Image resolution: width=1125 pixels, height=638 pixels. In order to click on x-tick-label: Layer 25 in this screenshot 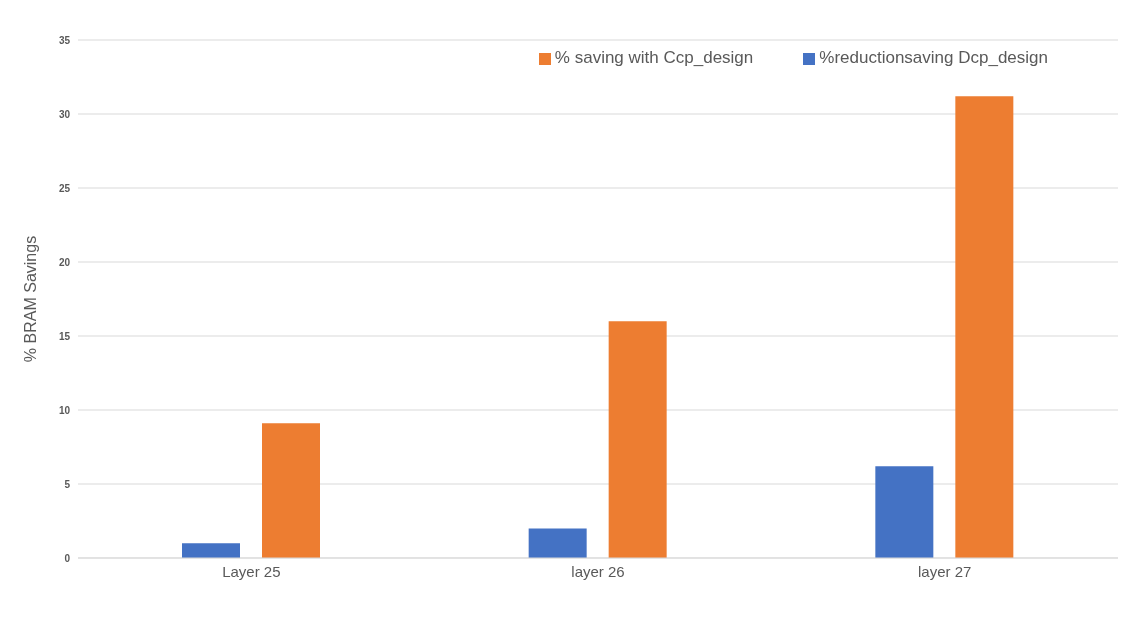, I will do `click(251, 571)`.